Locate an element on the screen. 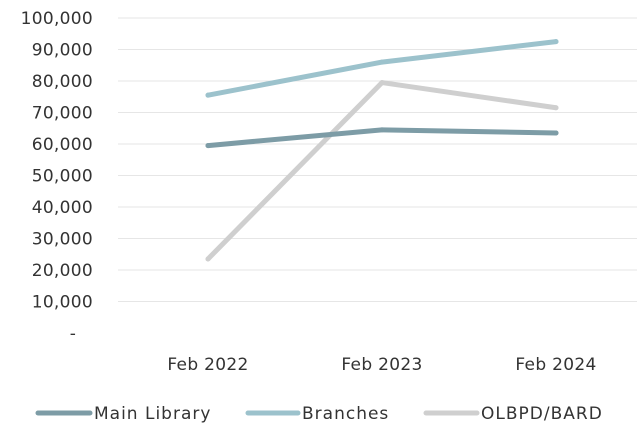  y-tick-label: 30,000 is located at coordinates (62, 240).